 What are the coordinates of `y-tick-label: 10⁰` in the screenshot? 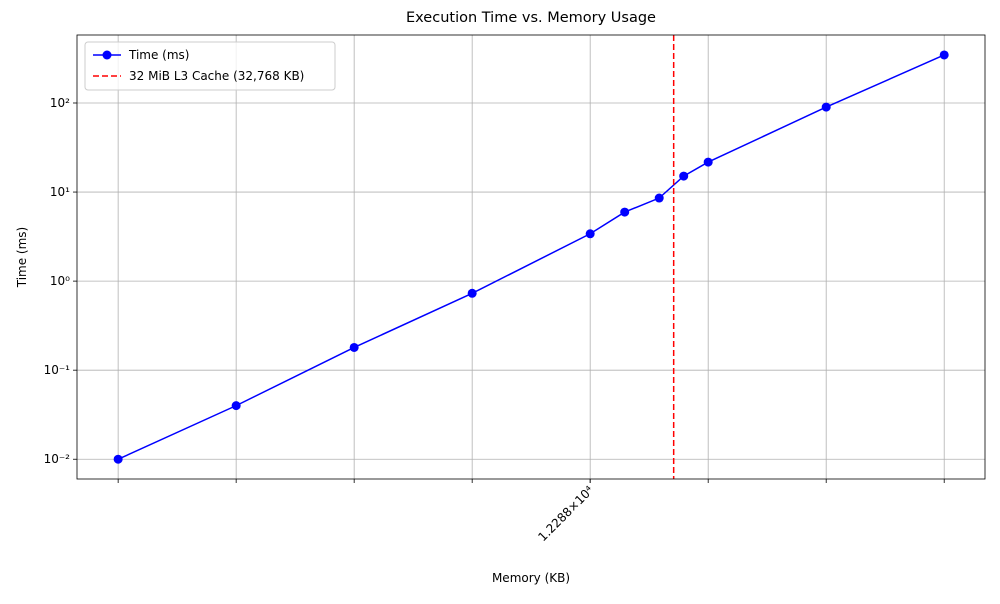 It's located at (60, 281).